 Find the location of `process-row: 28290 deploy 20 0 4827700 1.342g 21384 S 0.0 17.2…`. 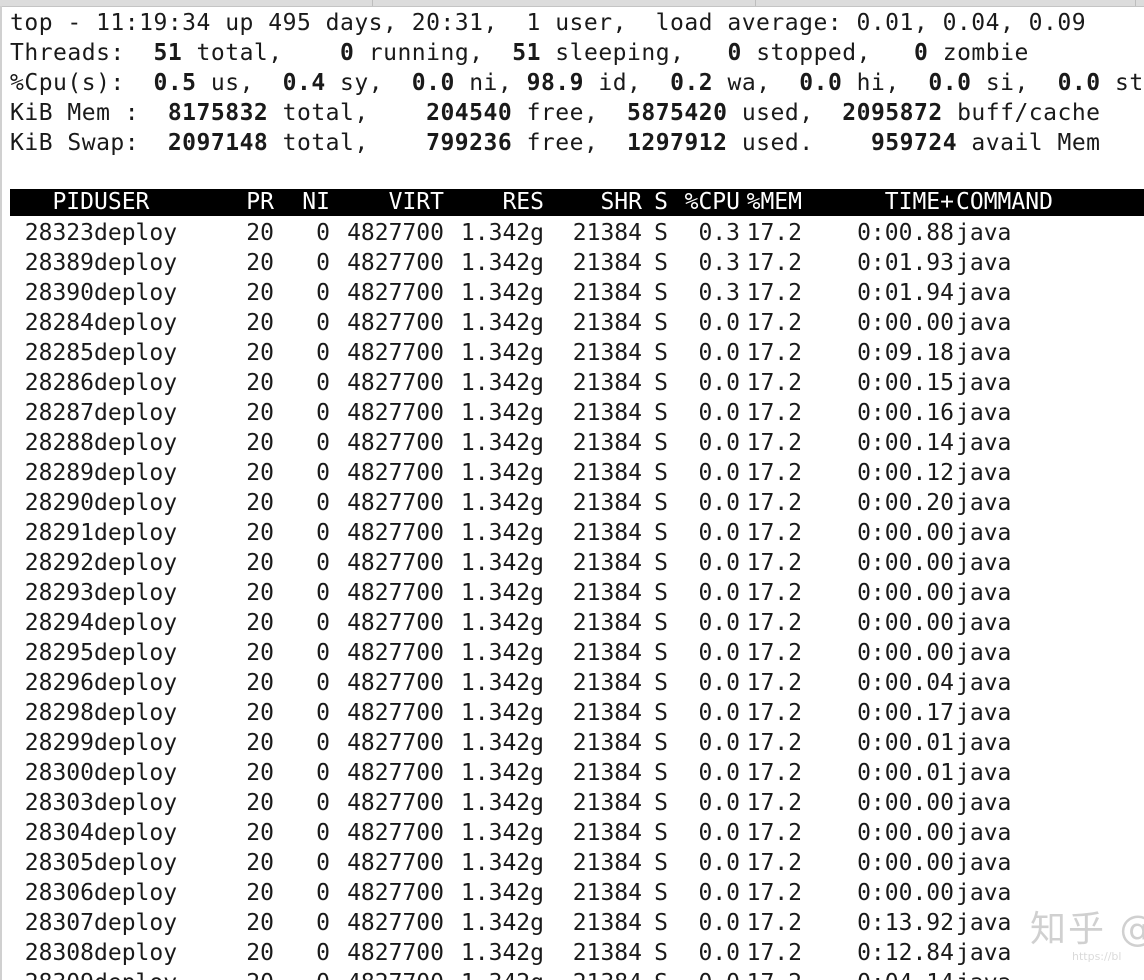

process-row: 28290 deploy 20 0 4827700 1.342g 21384 S 0.0 17.2… is located at coordinates (577, 503).